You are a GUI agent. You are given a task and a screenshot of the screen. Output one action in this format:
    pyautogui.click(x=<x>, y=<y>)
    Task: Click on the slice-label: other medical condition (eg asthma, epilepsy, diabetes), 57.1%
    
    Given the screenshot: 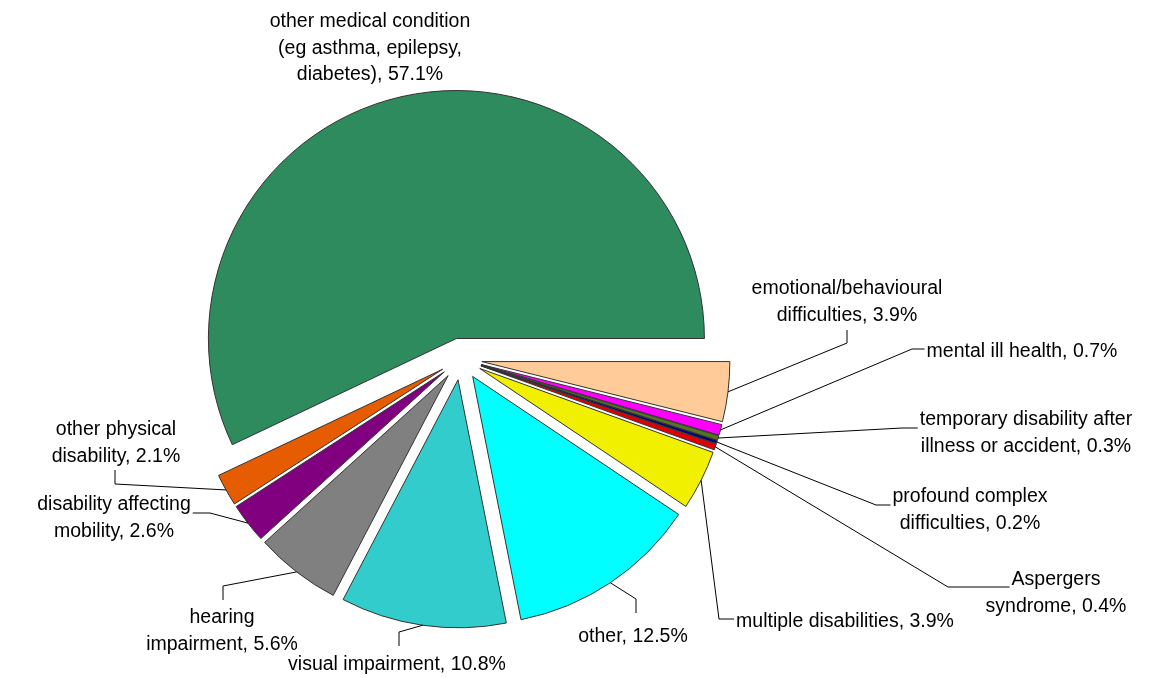 What is the action you would take?
    pyautogui.click(x=370, y=46)
    